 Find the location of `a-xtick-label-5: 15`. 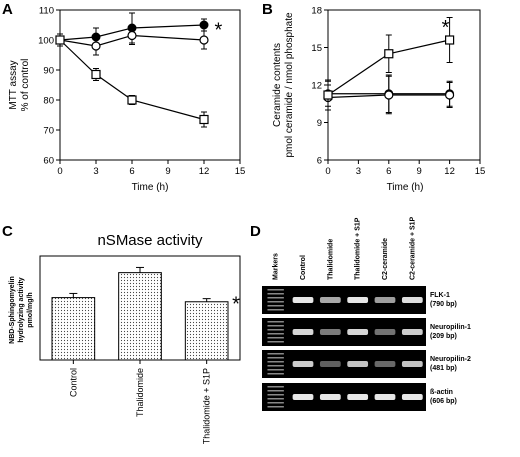

a-xtick-label-5: 15 is located at coordinates (240, 171).